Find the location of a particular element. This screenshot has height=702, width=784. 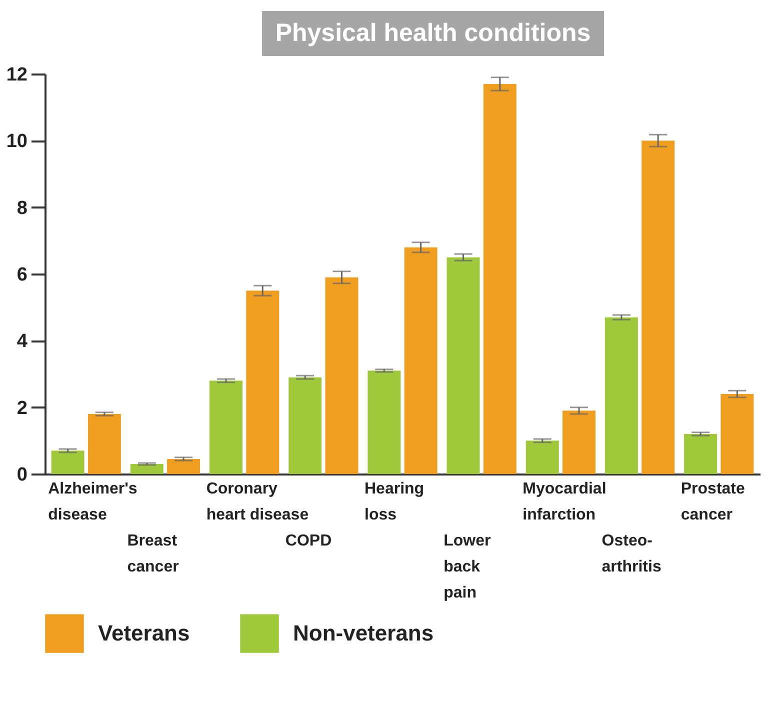

y-tick-label: 8 is located at coordinates (22, 208).